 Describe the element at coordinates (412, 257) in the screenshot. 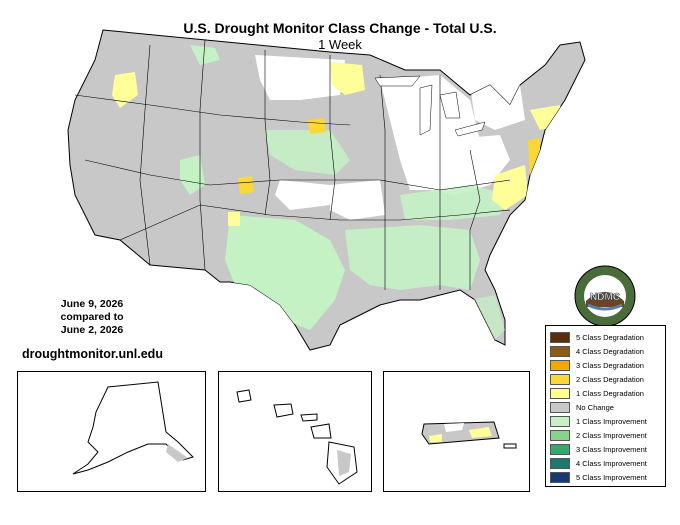

I see `improvement-area-south` at that location.